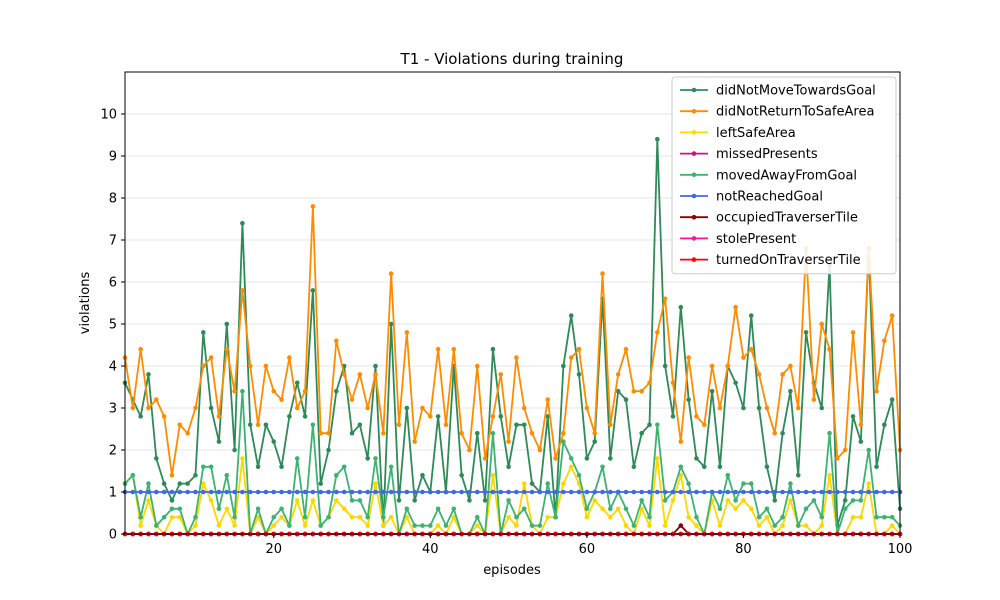 The width and height of the screenshot is (1000, 600). I want to click on legend-item: didNotMoveTowardsGoal, so click(778, 91).